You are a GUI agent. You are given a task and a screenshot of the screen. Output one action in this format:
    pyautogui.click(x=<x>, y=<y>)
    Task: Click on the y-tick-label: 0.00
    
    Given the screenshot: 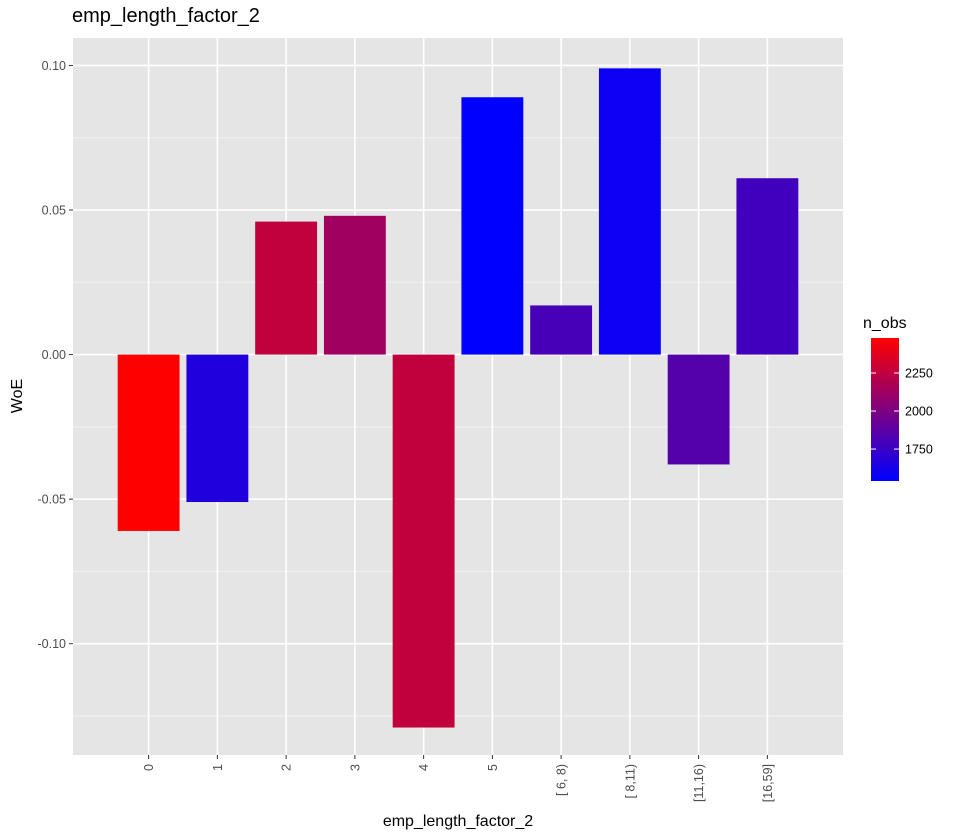 What is the action you would take?
    pyautogui.click(x=54, y=355)
    